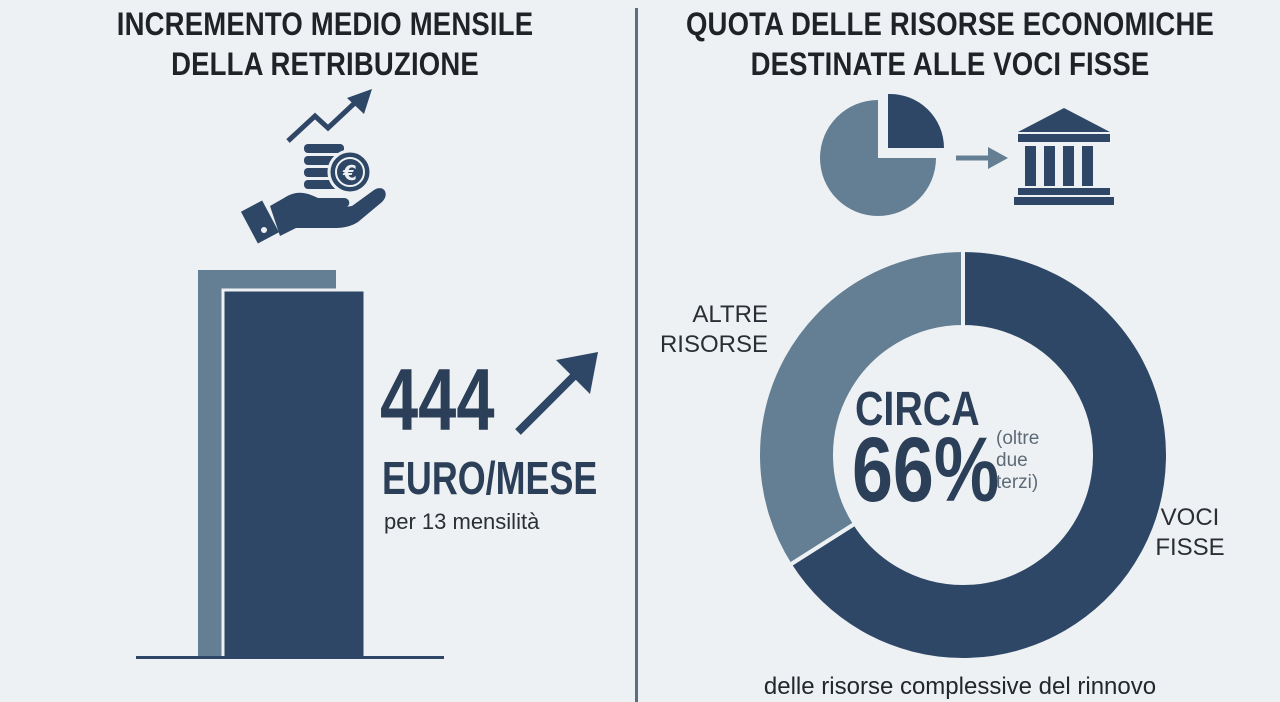  What do you see at coordinates (1190, 533) in the screenshot?
I see `label-voci-fisse: VOCI FISSE` at bounding box center [1190, 533].